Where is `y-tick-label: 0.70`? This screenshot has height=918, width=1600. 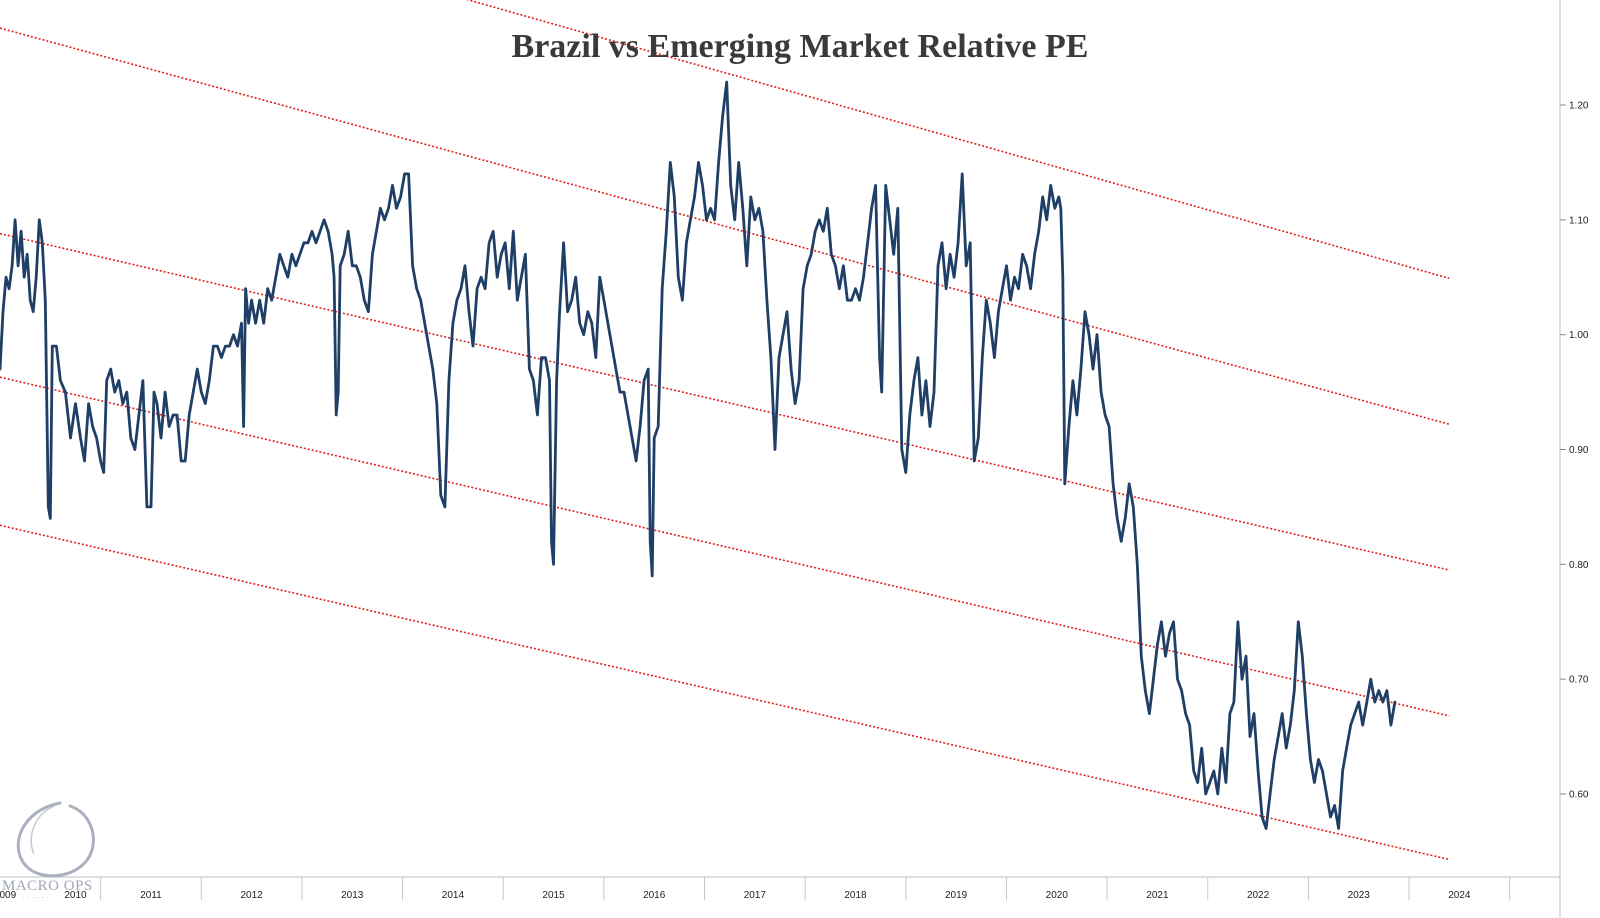 y-tick-label: 0.70 is located at coordinates (1579, 680).